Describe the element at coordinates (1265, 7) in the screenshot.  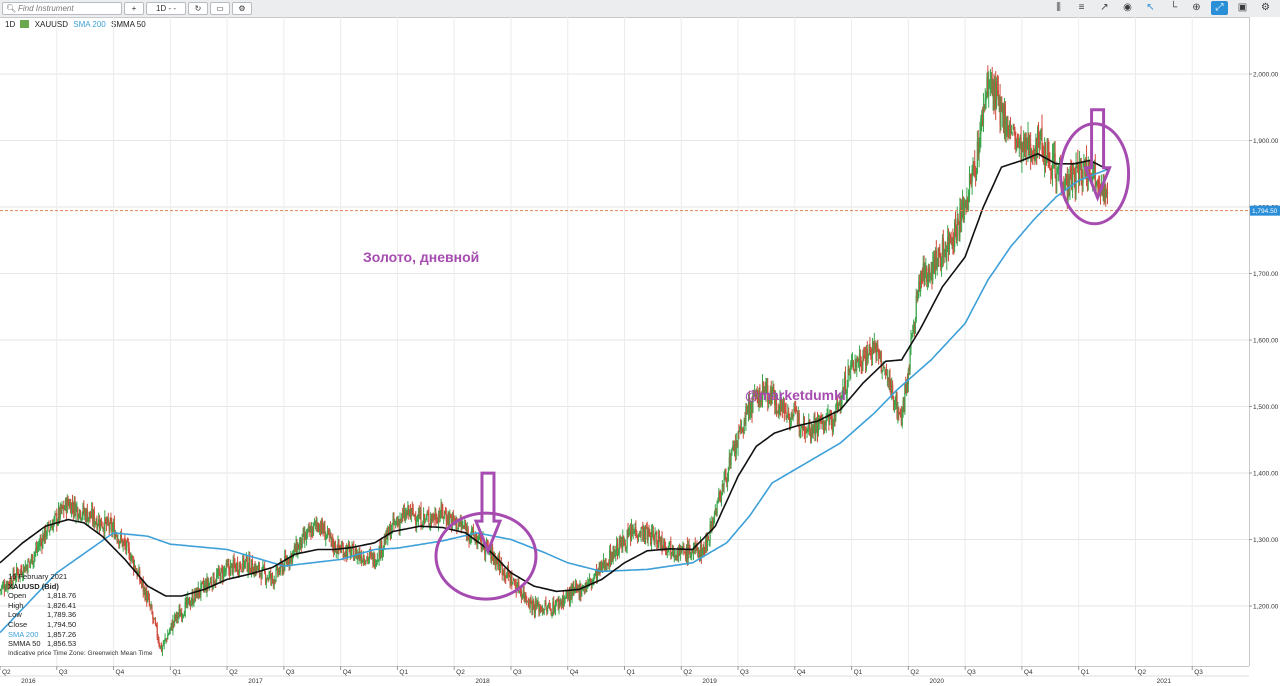
I see `gear-icon: ⚙` at that location.